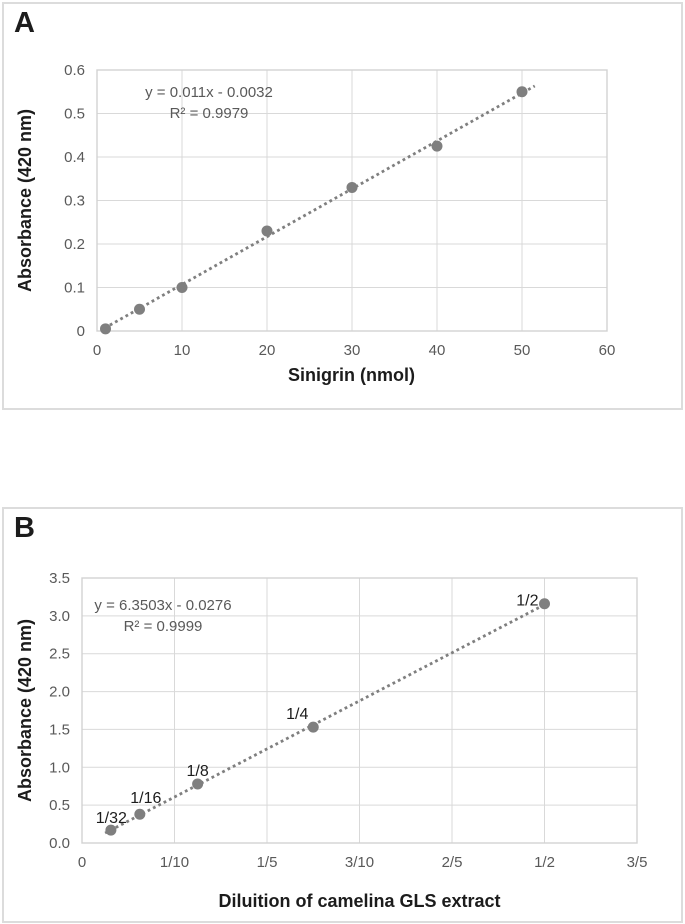 This screenshot has width=685, height=924. Describe the element at coordinates (74, 201) in the screenshot. I see `y-tick-label: 0.3` at that location.